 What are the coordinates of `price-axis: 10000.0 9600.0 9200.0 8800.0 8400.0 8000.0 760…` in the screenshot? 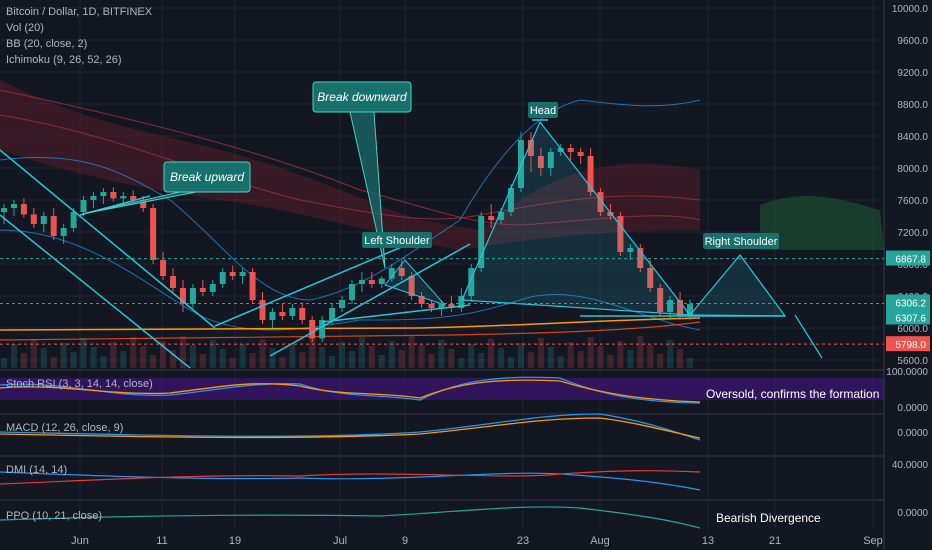 It's located at (908, 261).